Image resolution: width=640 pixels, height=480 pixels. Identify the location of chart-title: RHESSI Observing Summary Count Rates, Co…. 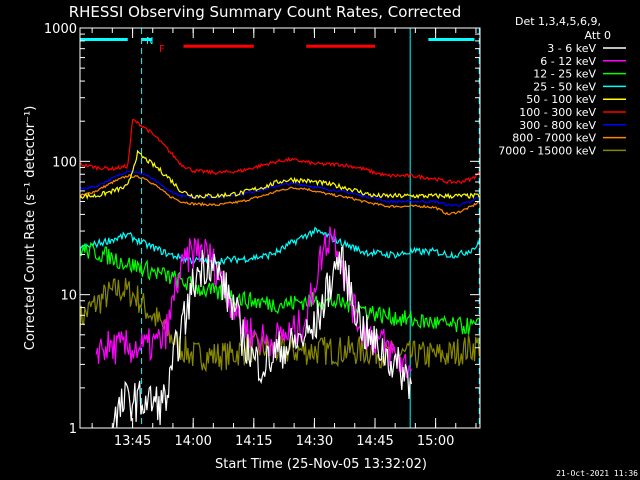
(265, 12).